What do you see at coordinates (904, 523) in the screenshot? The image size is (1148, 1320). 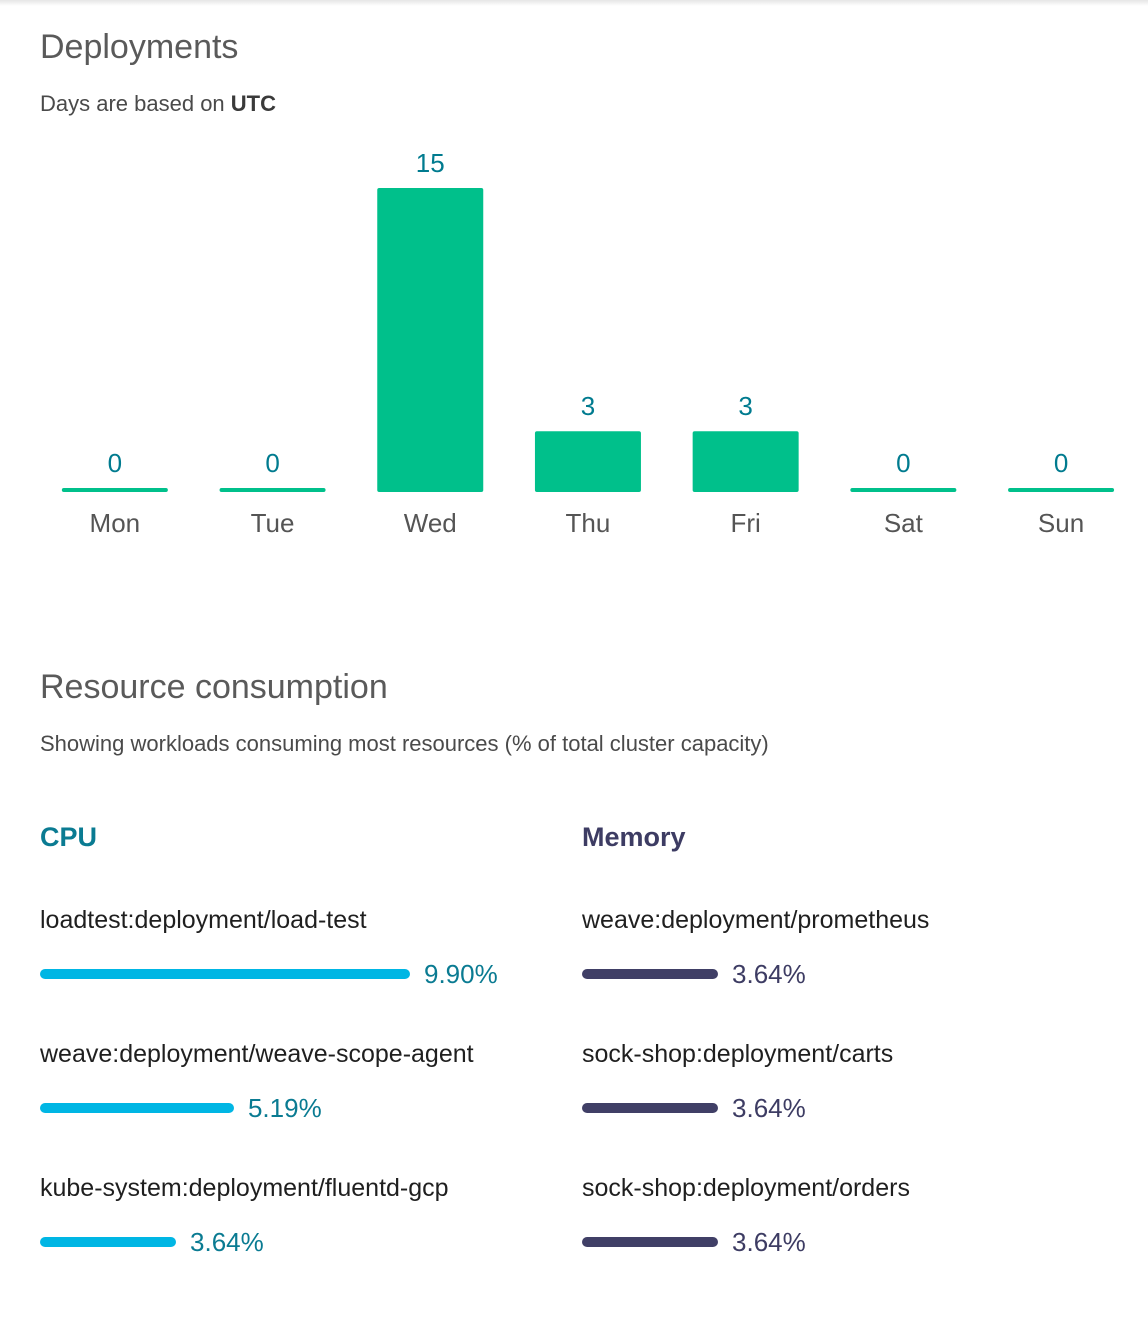 I see `x-tick-label-sat: Sat` at bounding box center [904, 523].